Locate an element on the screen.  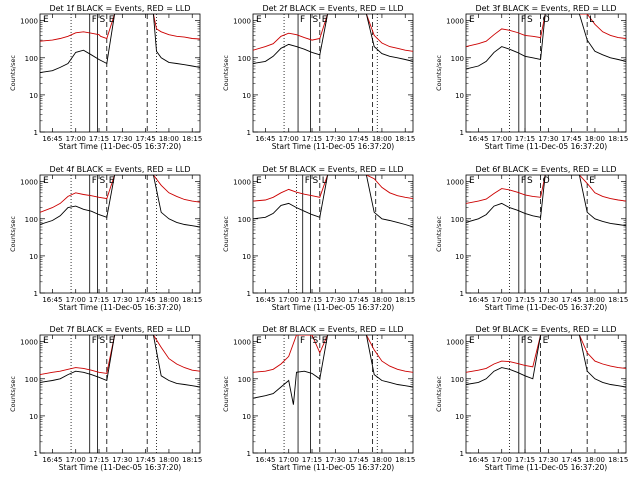
panel-title: Det 4f BLACK = Events, RED = LLD is located at coordinates (119, 169).